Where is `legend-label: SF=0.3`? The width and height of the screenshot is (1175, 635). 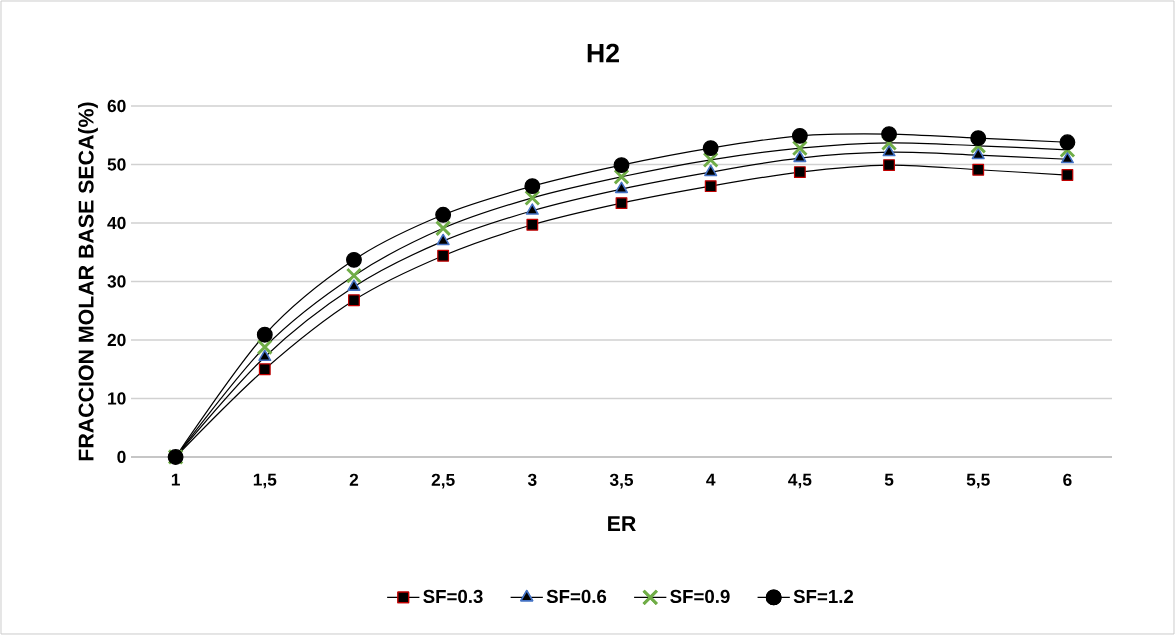 legend-label: SF=0.3 is located at coordinates (453, 596).